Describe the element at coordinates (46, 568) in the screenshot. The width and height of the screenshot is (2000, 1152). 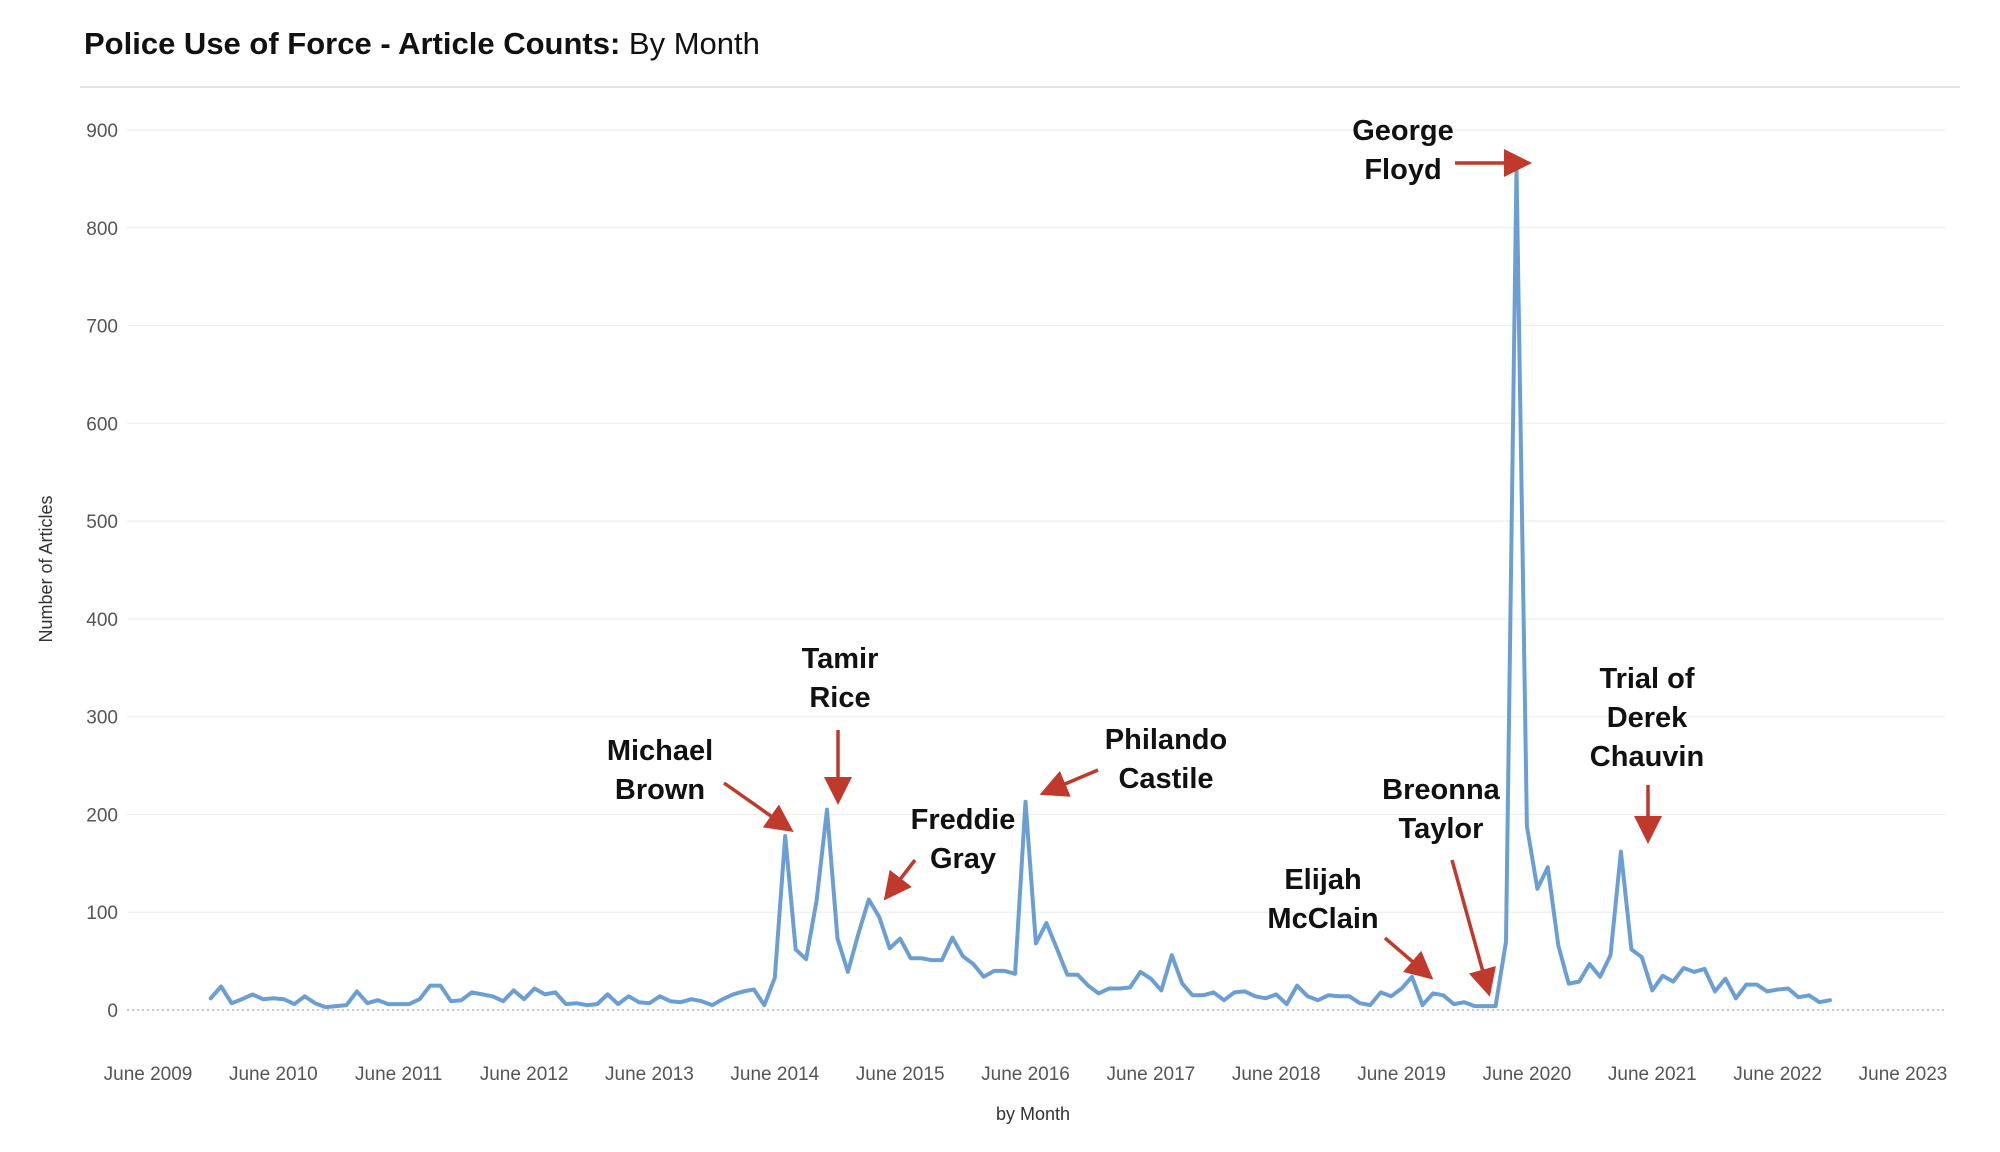
I see `y-axis-label: Number of Articles` at that location.